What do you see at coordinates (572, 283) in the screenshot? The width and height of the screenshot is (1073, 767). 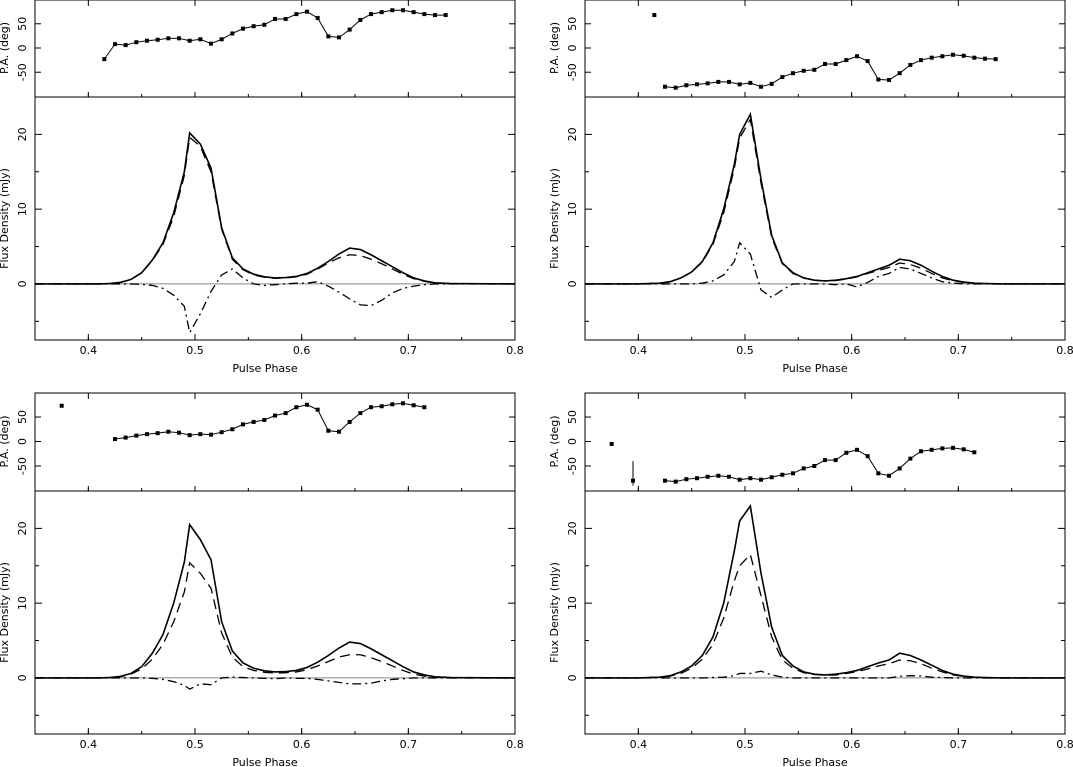 I see `flux-tick-label: 0` at bounding box center [572, 283].